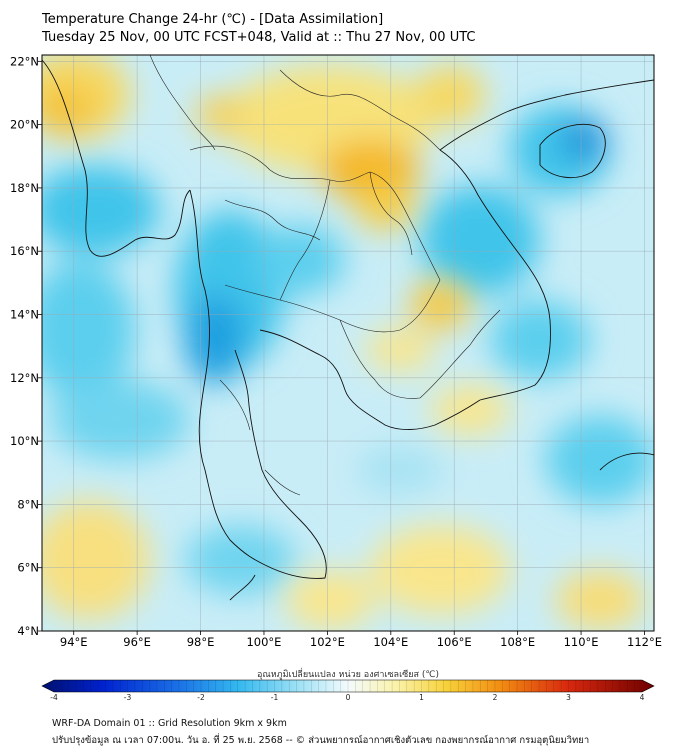 This screenshot has width=676, height=756. I want to click on lat-label: 10°N, so click(24, 441).